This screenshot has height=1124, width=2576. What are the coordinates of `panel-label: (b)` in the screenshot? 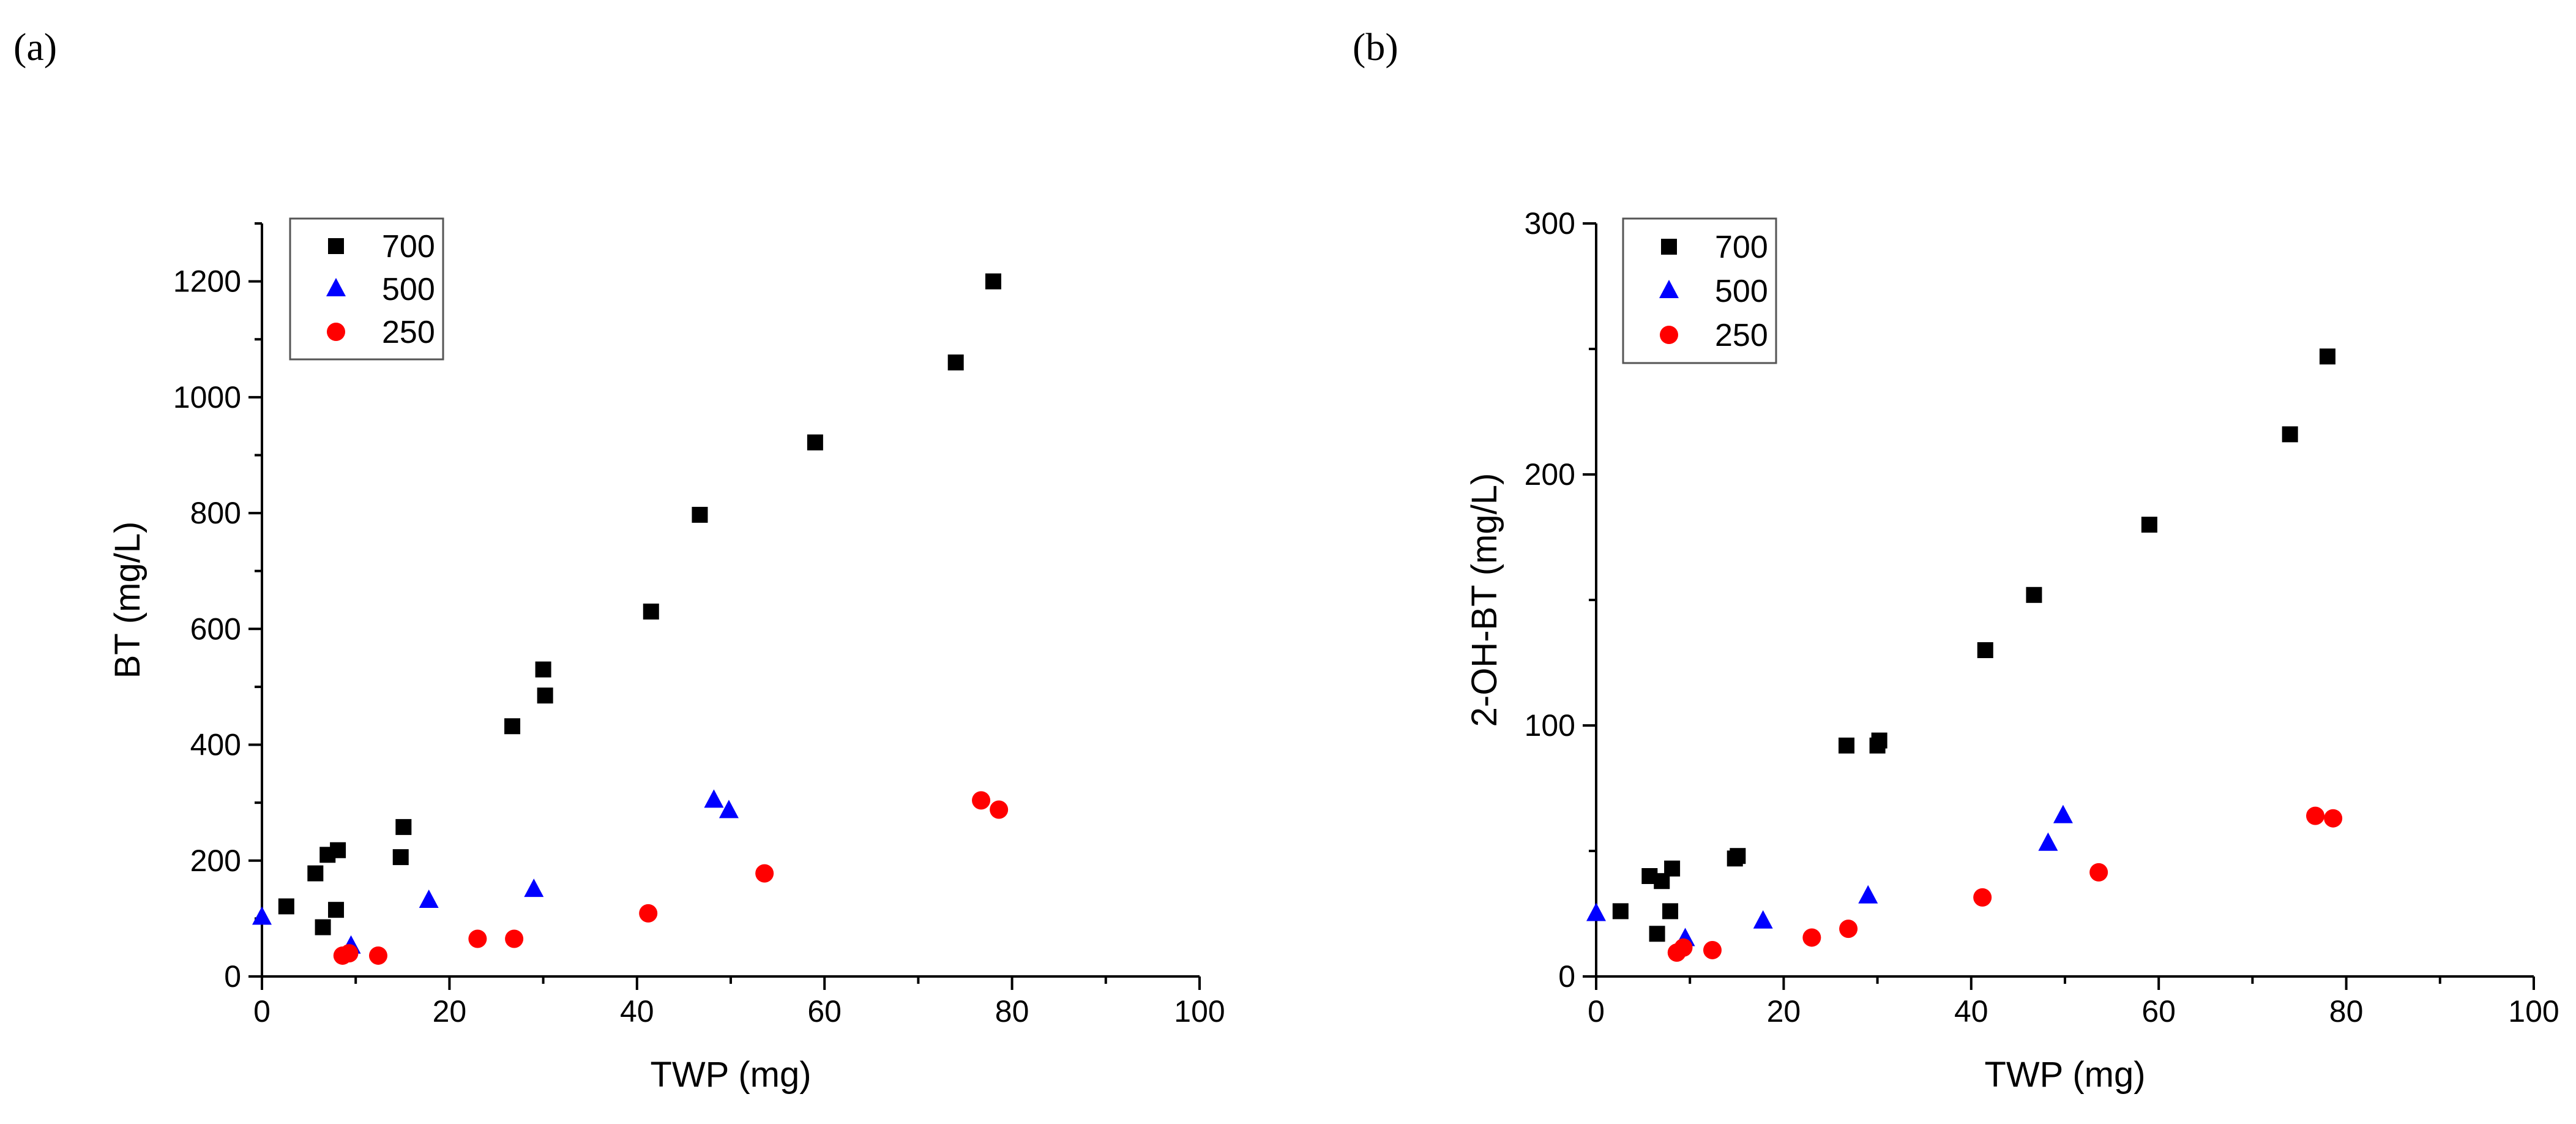 It's located at (1375, 47).